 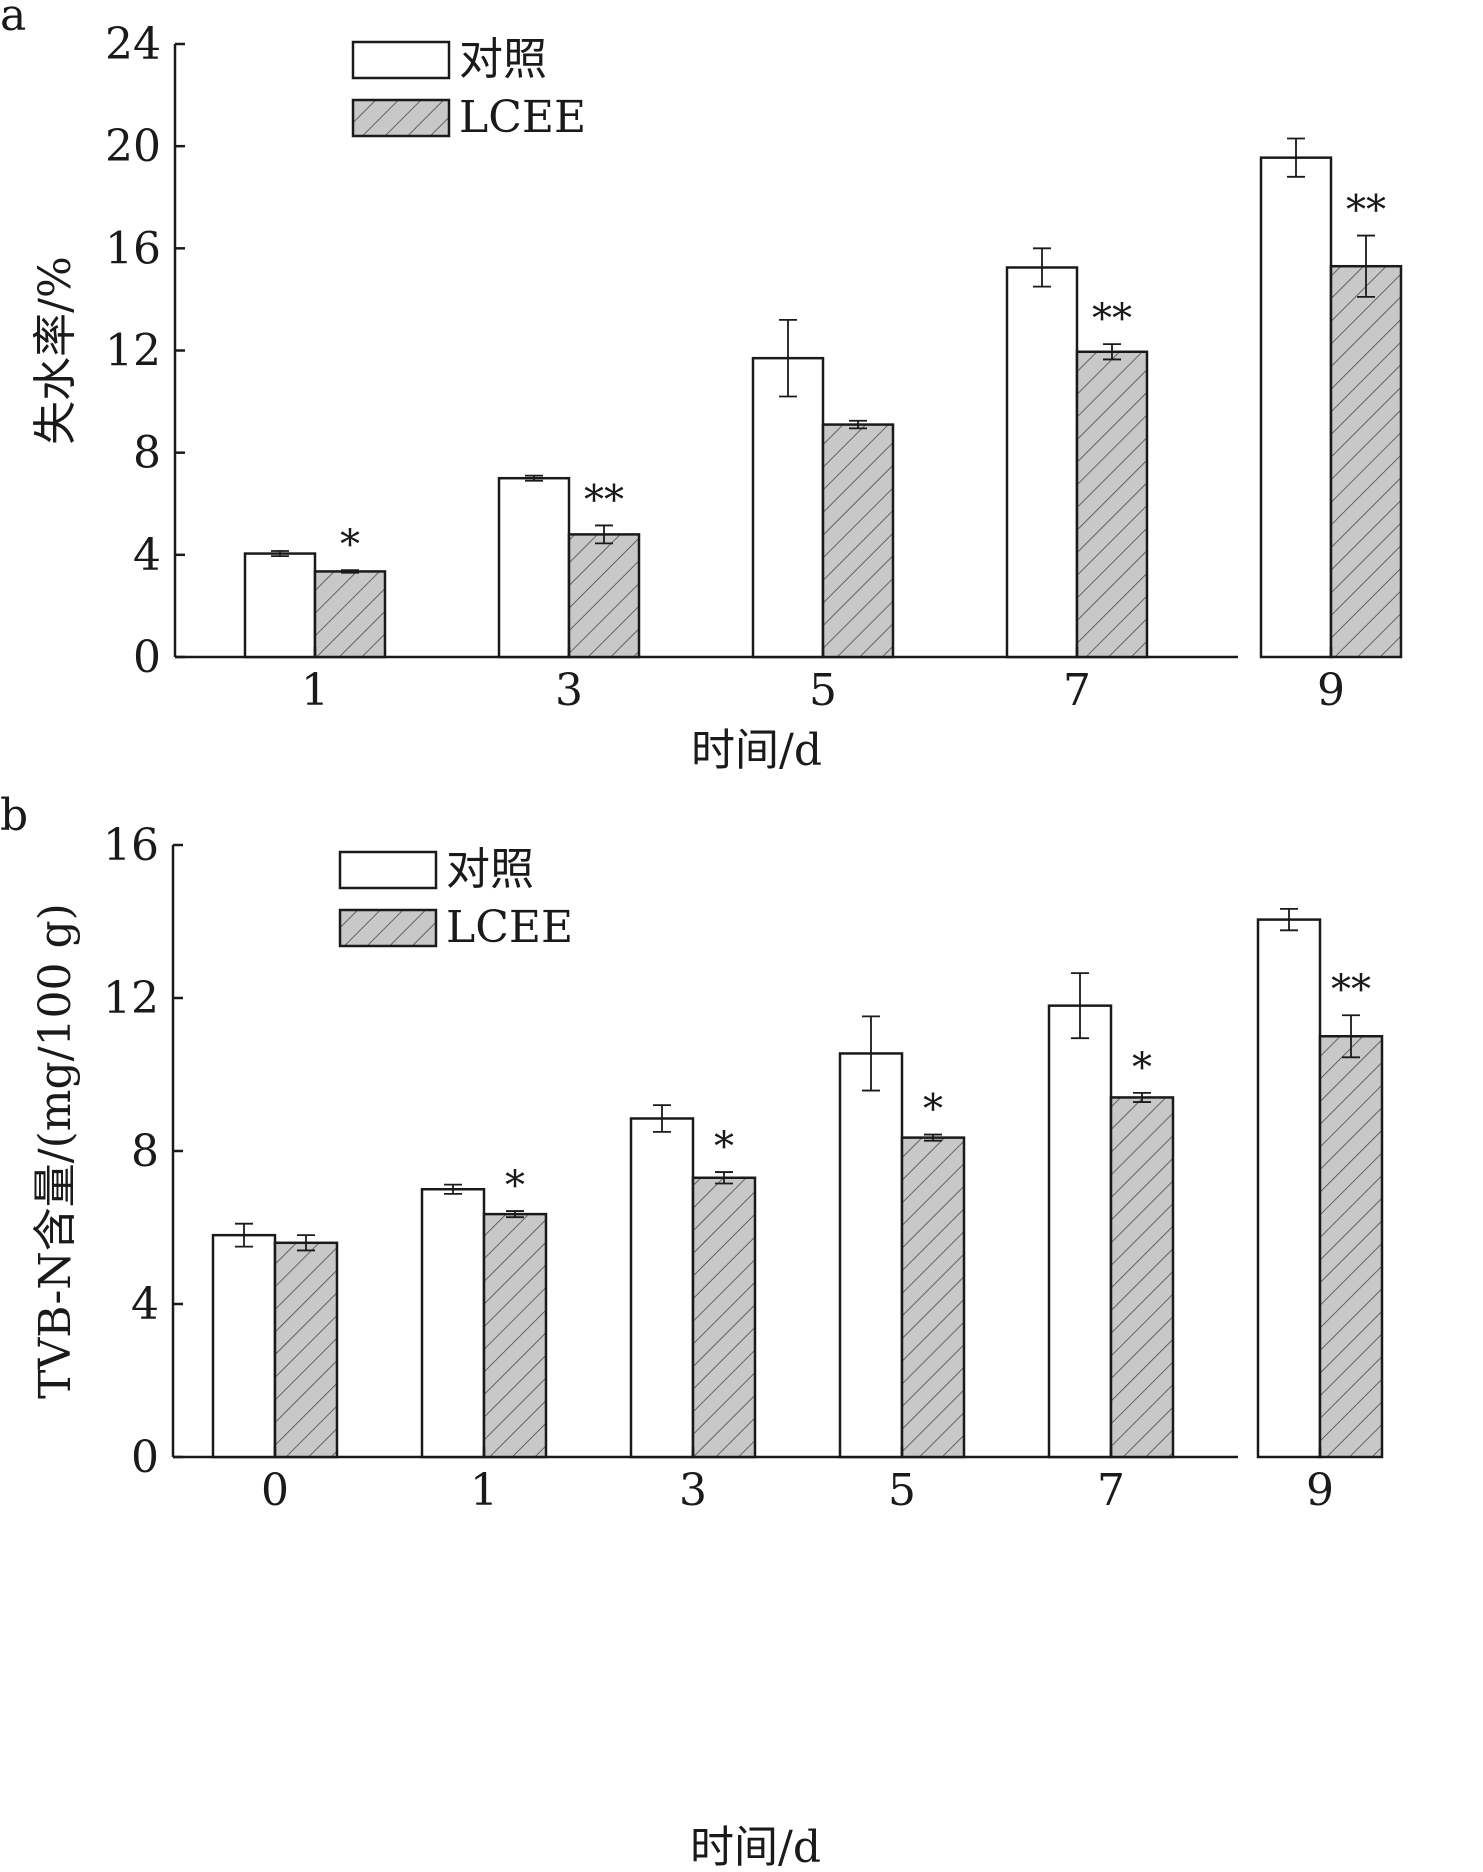 What do you see at coordinates (55, 350) in the screenshot?
I see `y-axis-label: 失水率/%` at bounding box center [55, 350].